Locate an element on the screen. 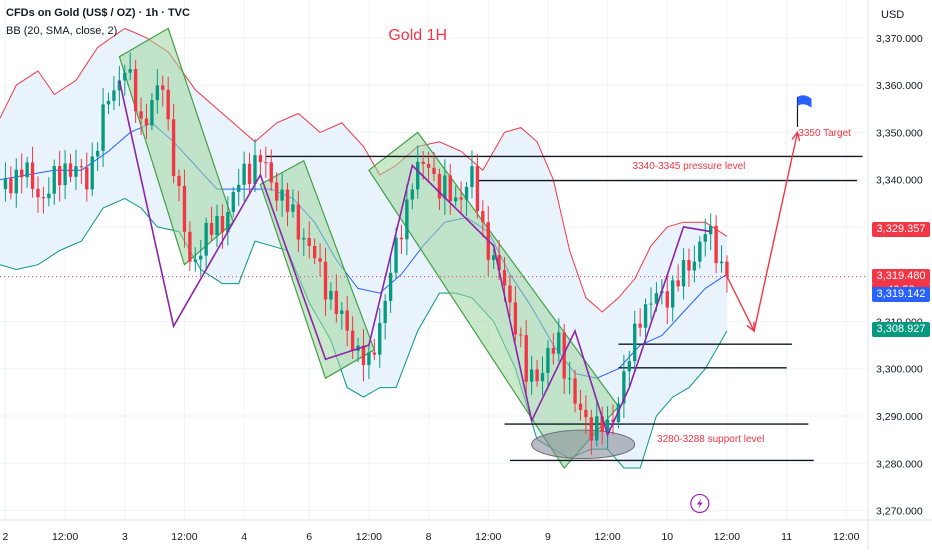 Image resolution: width=932 pixels, height=555 pixels. bb-upper-price-badge: 3,329.357 is located at coordinates (901, 230).